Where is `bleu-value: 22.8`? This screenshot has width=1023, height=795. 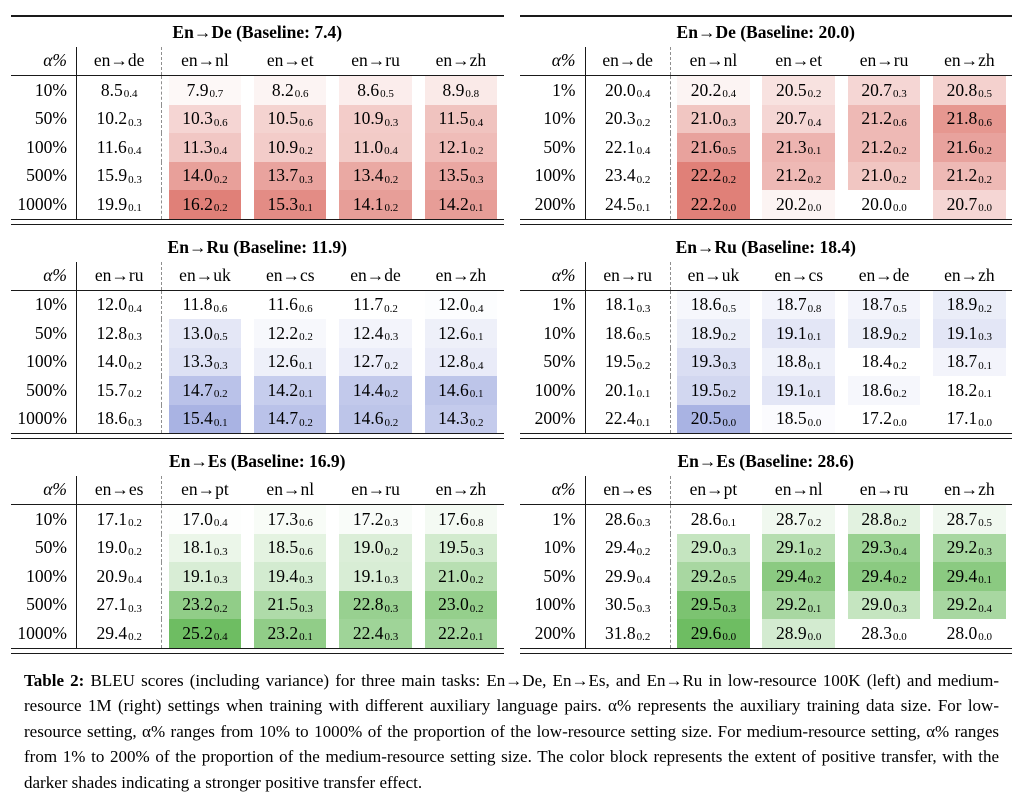 bleu-value: 22.8 is located at coordinates (368, 604).